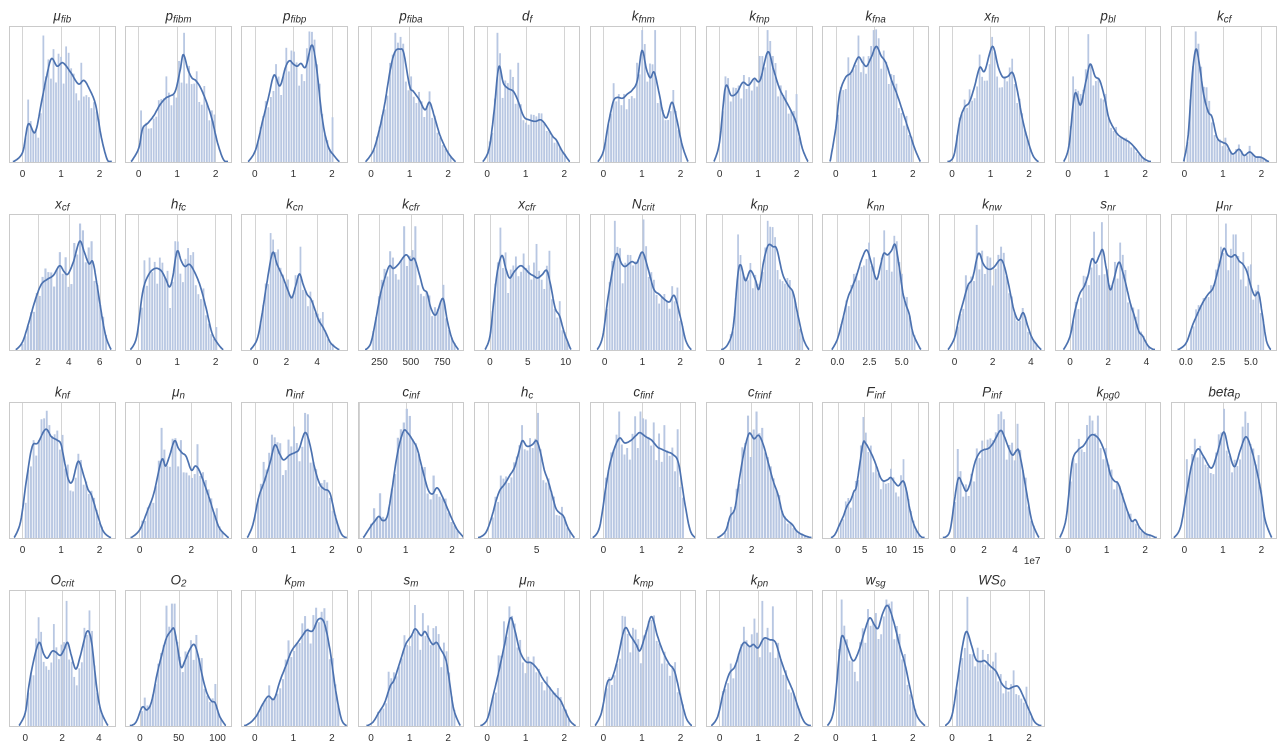 The image size is (1286, 750). Describe the element at coordinates (992, 581) in the screenshot. I see `svg-text: WS0` at that location.